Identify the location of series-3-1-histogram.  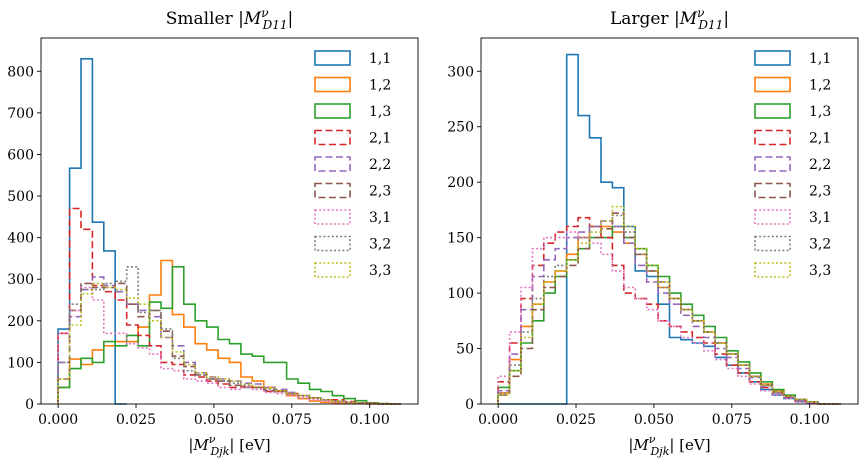
(669, 318).